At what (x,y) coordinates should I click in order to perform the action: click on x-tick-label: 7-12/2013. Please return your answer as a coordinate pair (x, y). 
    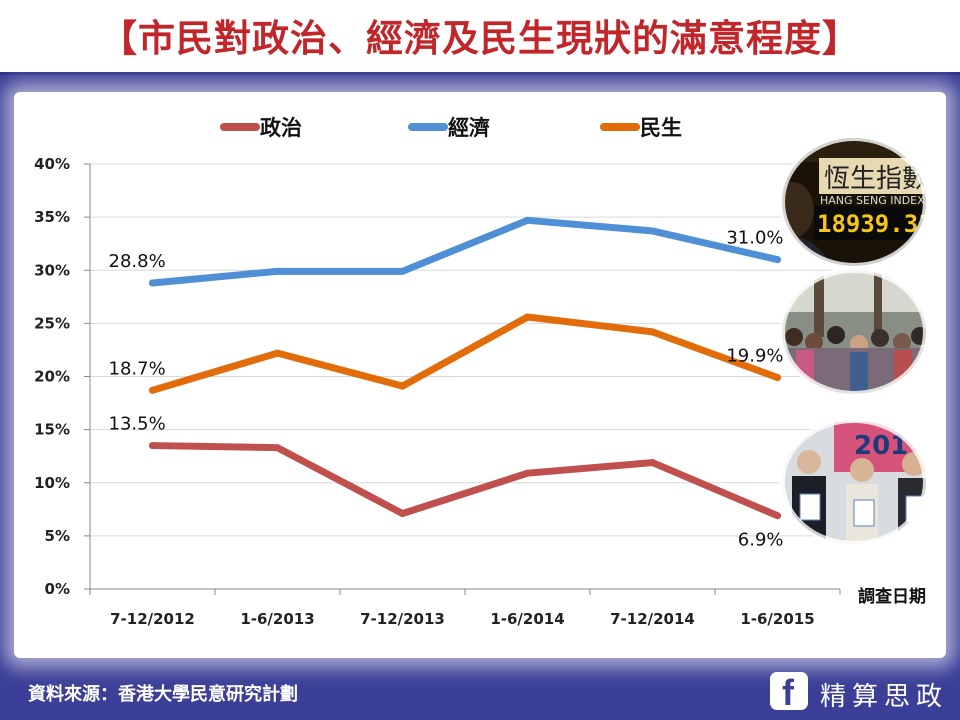
    Looking at the image, I should click on (402, 619).